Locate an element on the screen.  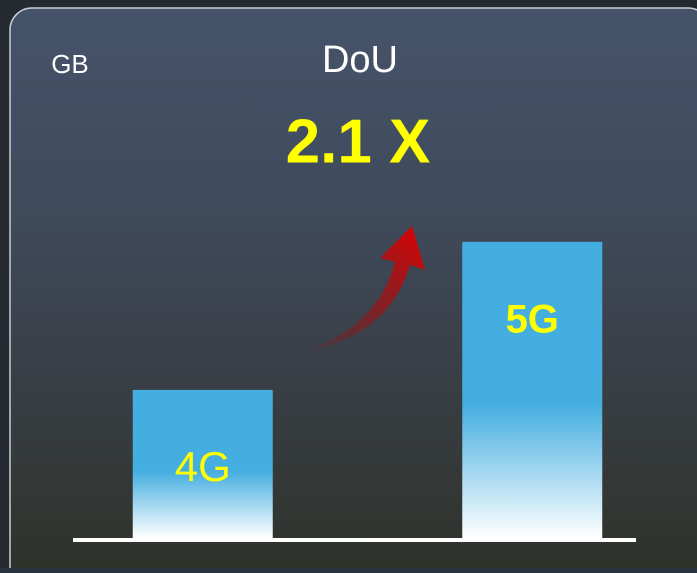
arrow is located at coordinates (367, 288).